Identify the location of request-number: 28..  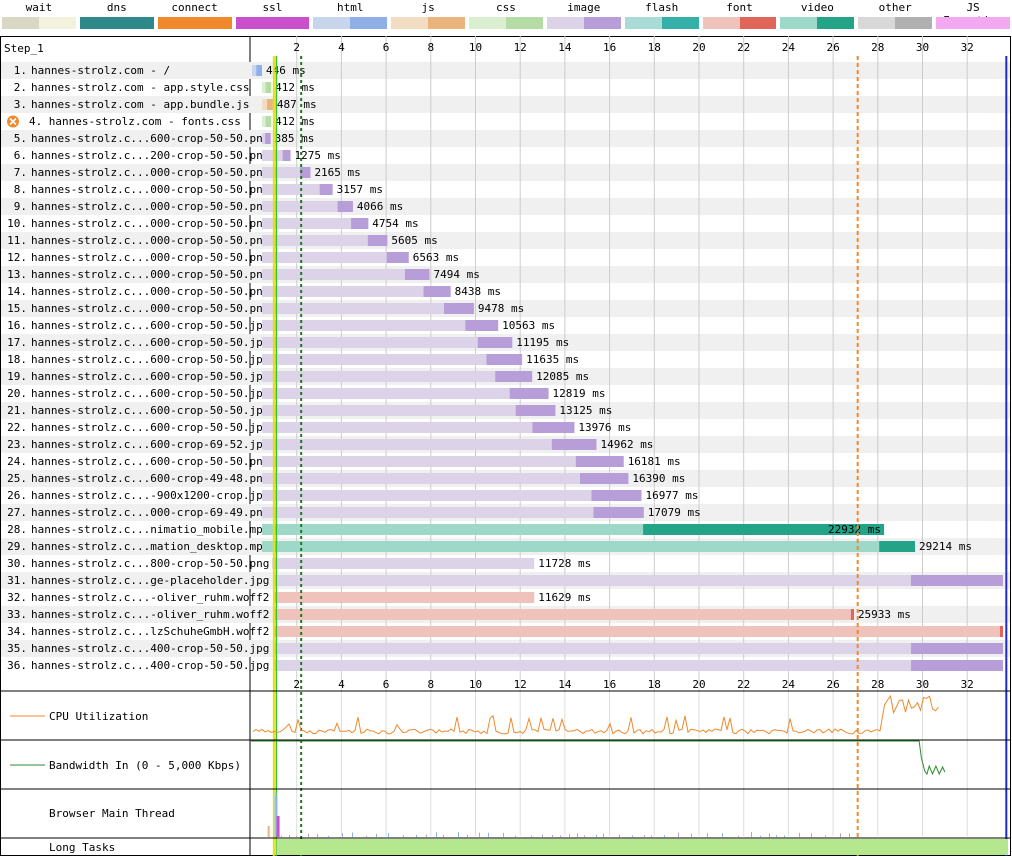
(17, 529).